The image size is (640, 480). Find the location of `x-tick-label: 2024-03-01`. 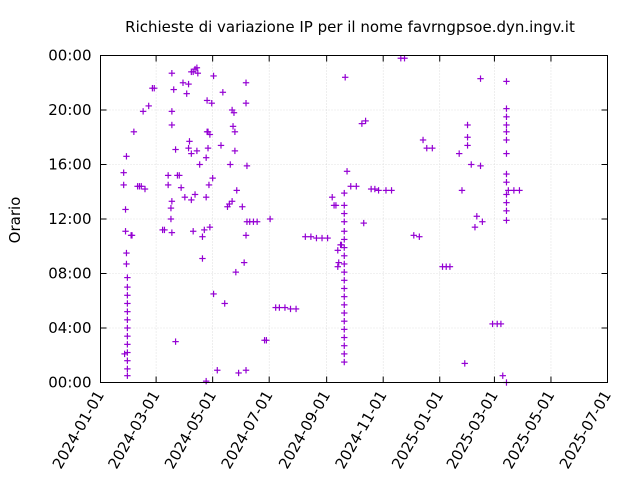

x-tick-label: 2024-03-01 is located at coordinates (133, 430).